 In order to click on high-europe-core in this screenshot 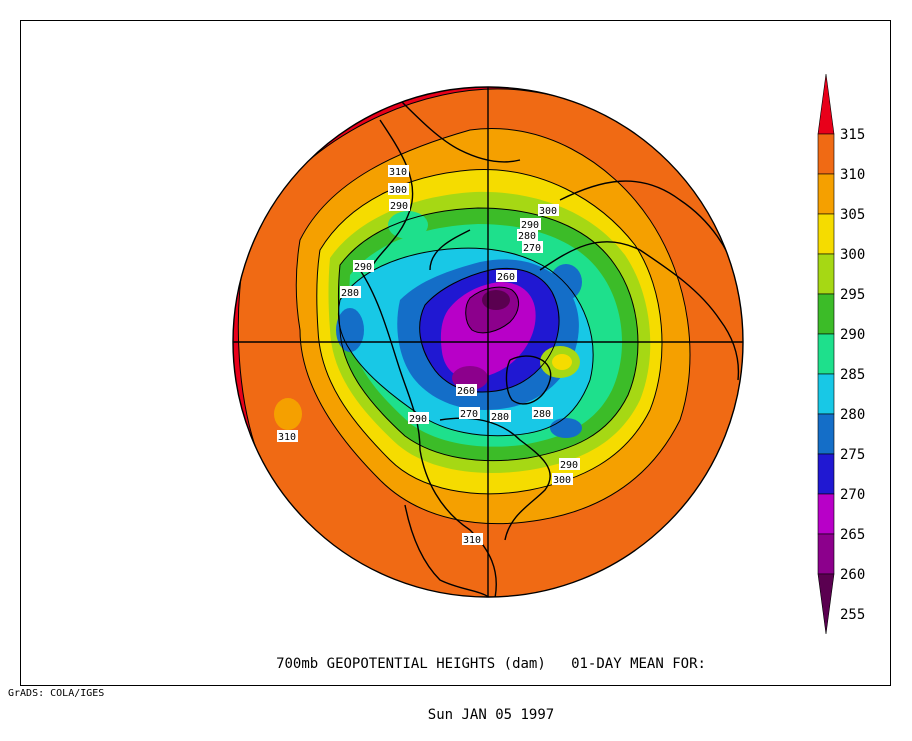, I will do `click(562, 362)`.